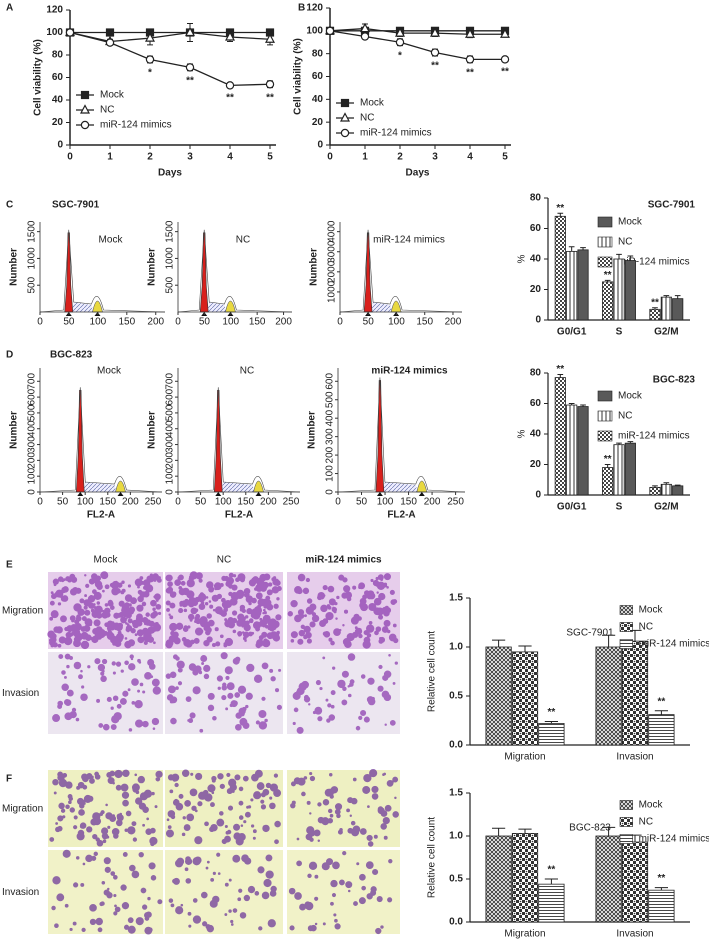  I want to click on y-tick-label: 0.5, so click(456, 696).